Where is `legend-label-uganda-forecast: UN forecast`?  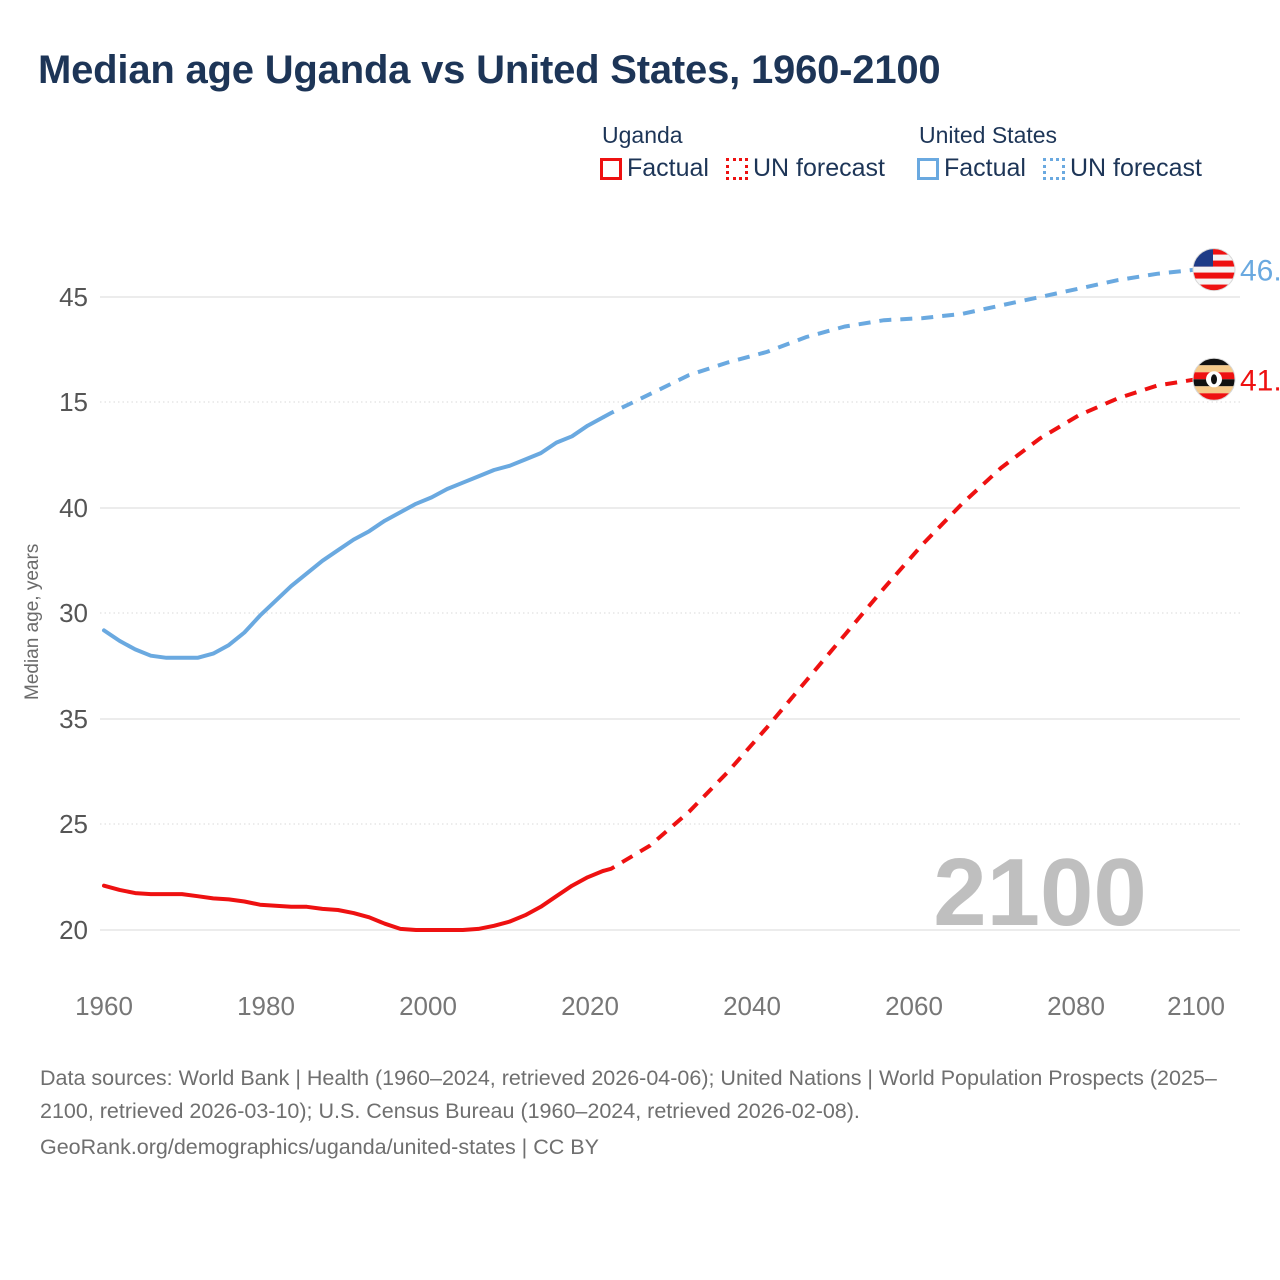 legend-label-uganda-forecast: UN forecast is located at coordinates (818, 168).